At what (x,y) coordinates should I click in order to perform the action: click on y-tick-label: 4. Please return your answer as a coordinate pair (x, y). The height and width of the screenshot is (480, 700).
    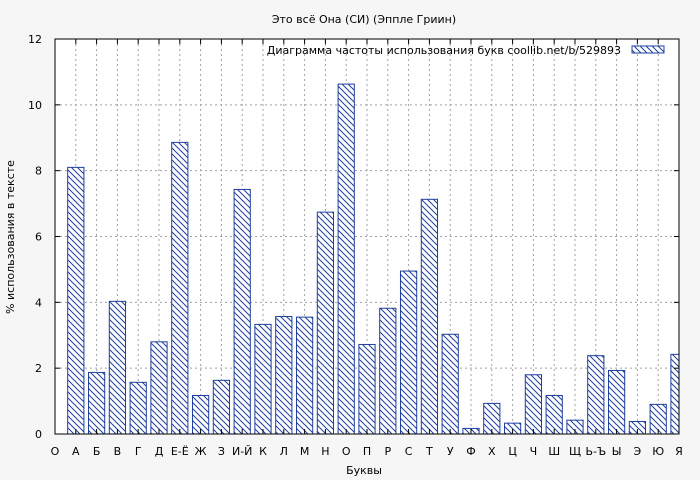
    Looking at the image, I should click on (38, 302).